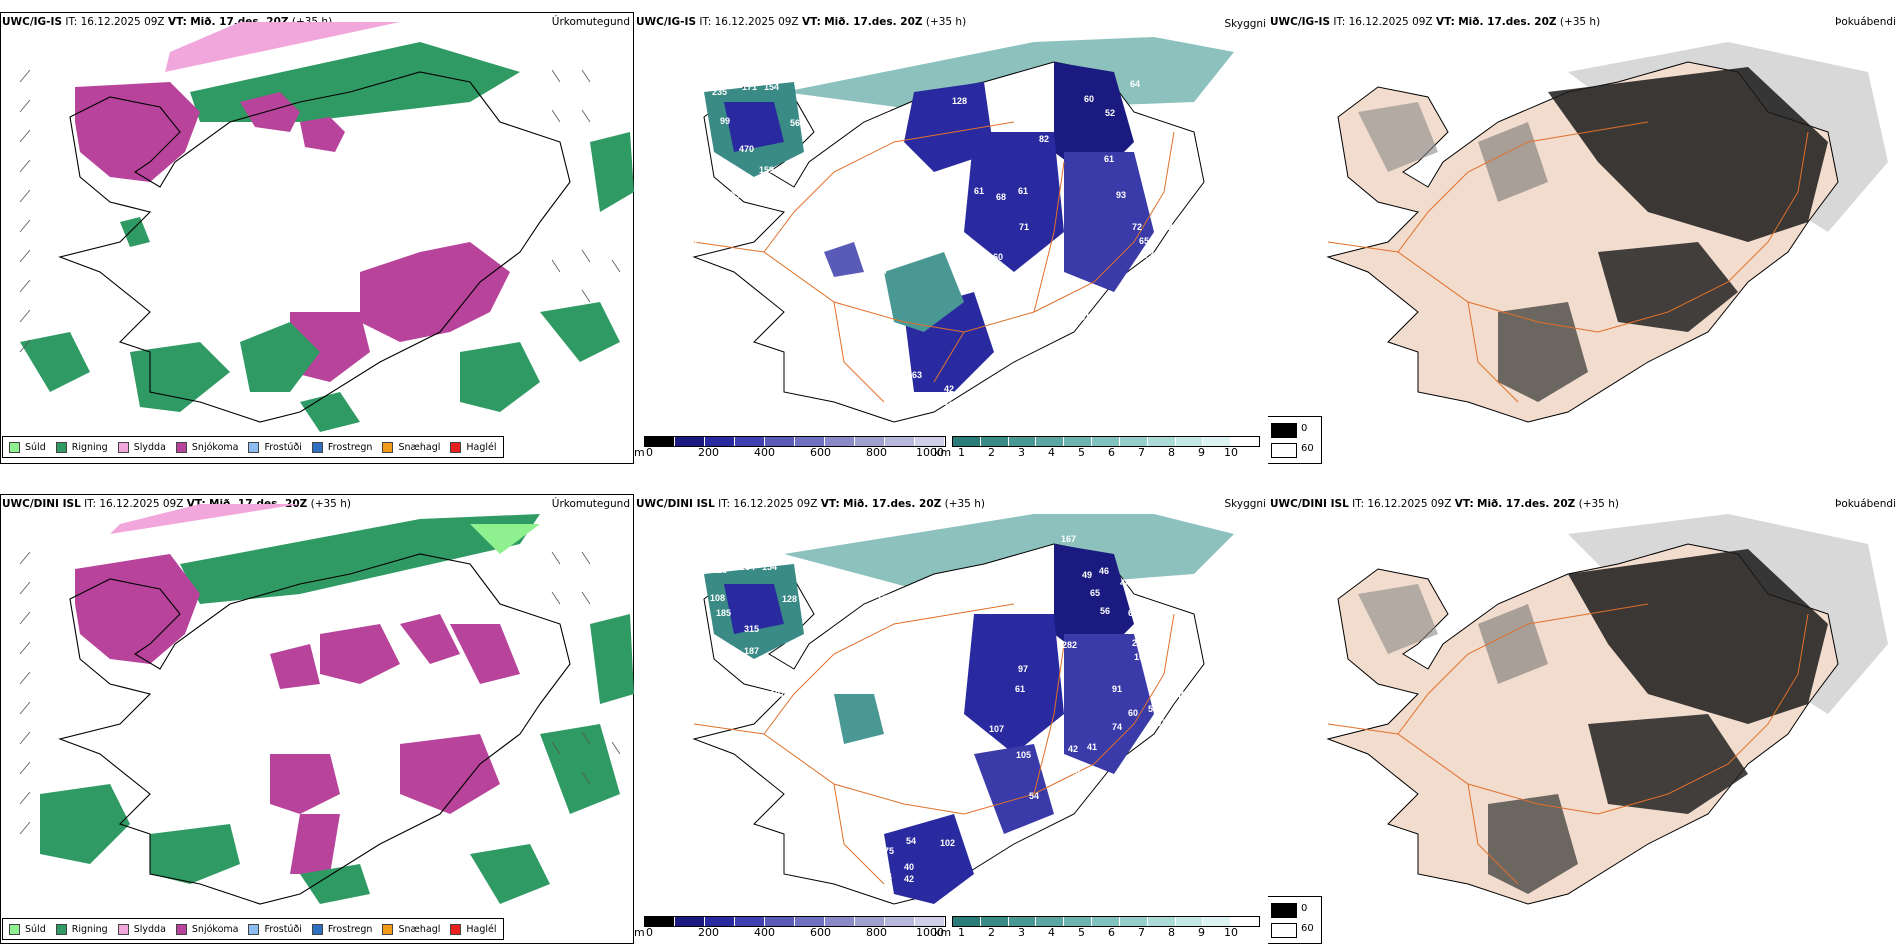  What do you see at coordinates (1151, 271) in the screenshot?
I see `ceiling-label: 119` at bounding box center [1151, 271].